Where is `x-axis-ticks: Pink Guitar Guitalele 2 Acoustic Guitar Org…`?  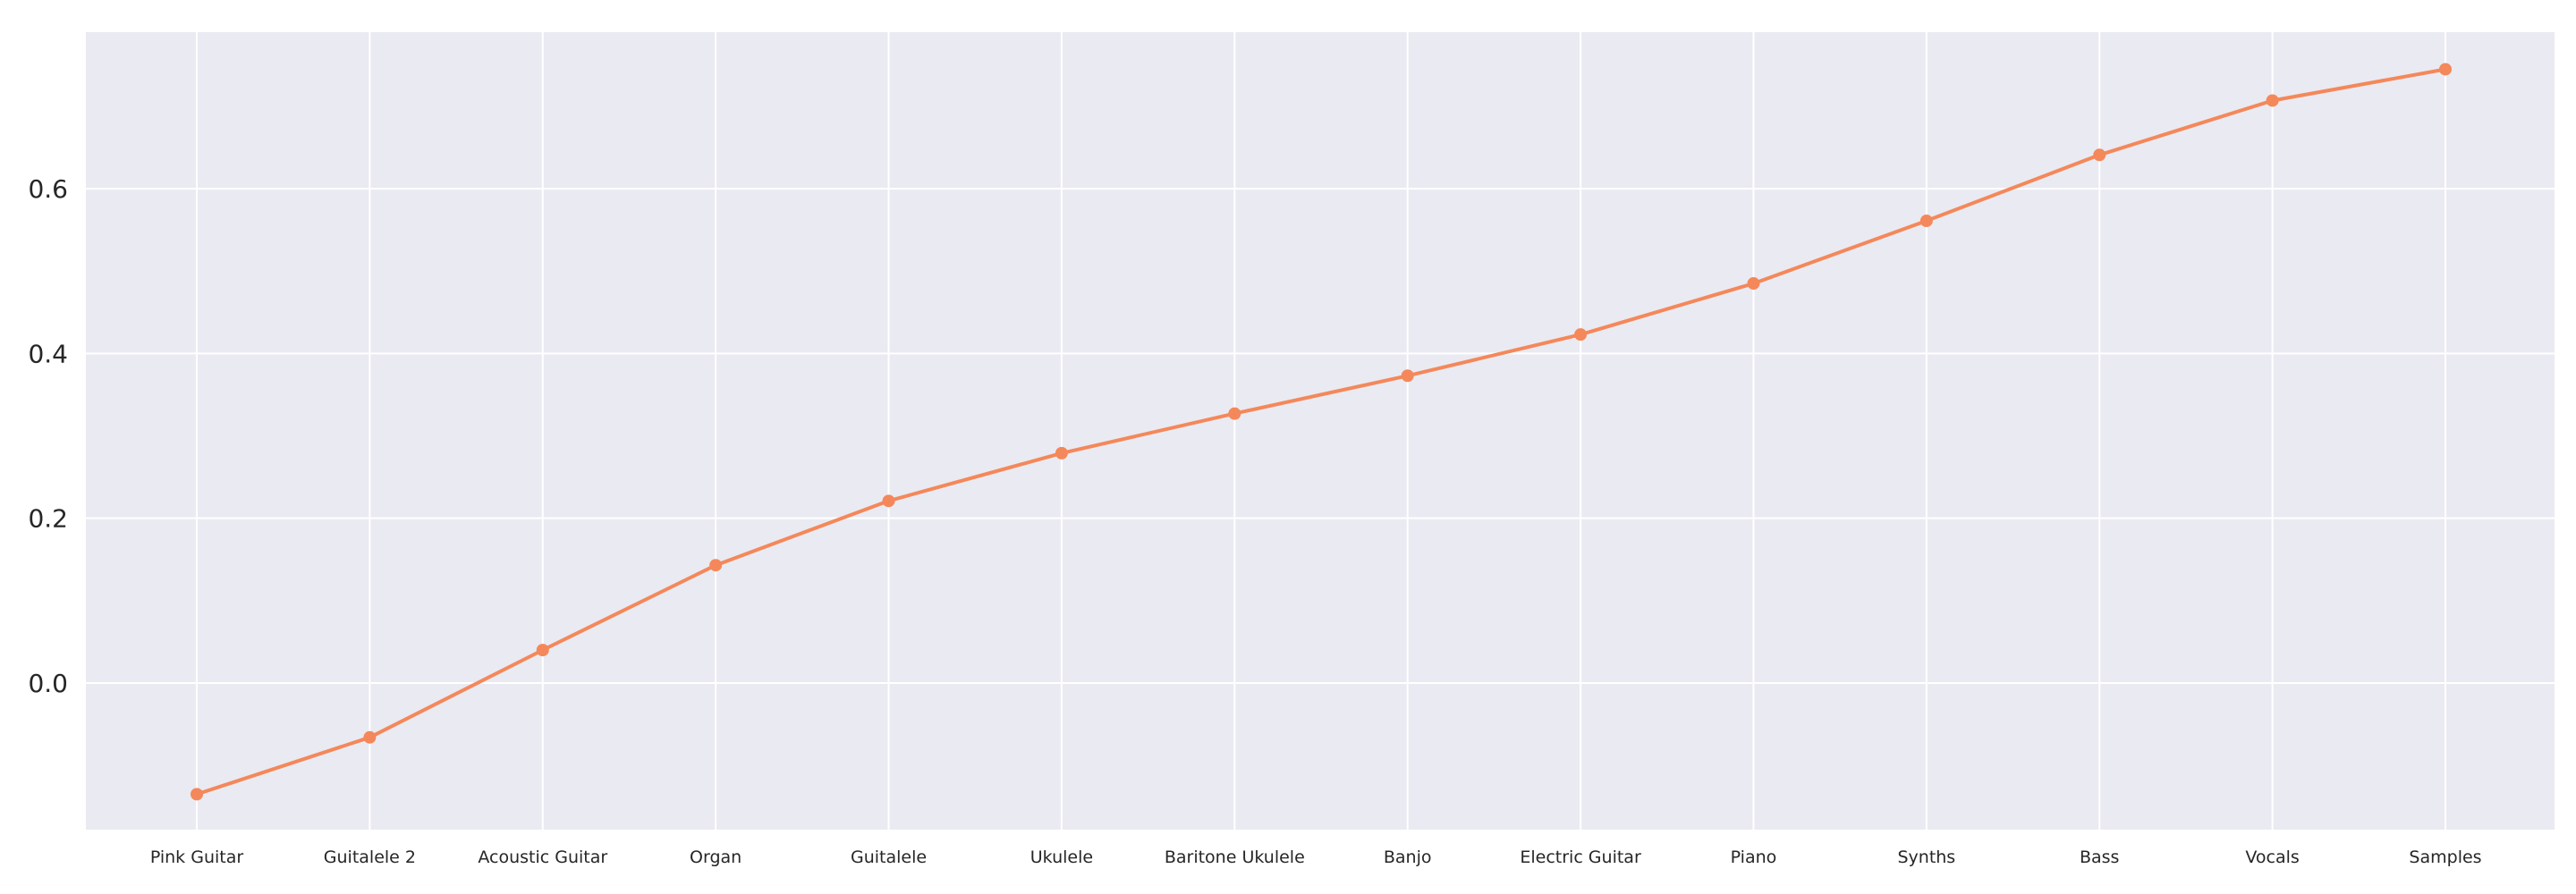
x-axis-ticks: Pink Guitar Guitalele 2 Acoustic Guitar Org… is located at coordinates (1316, 857).